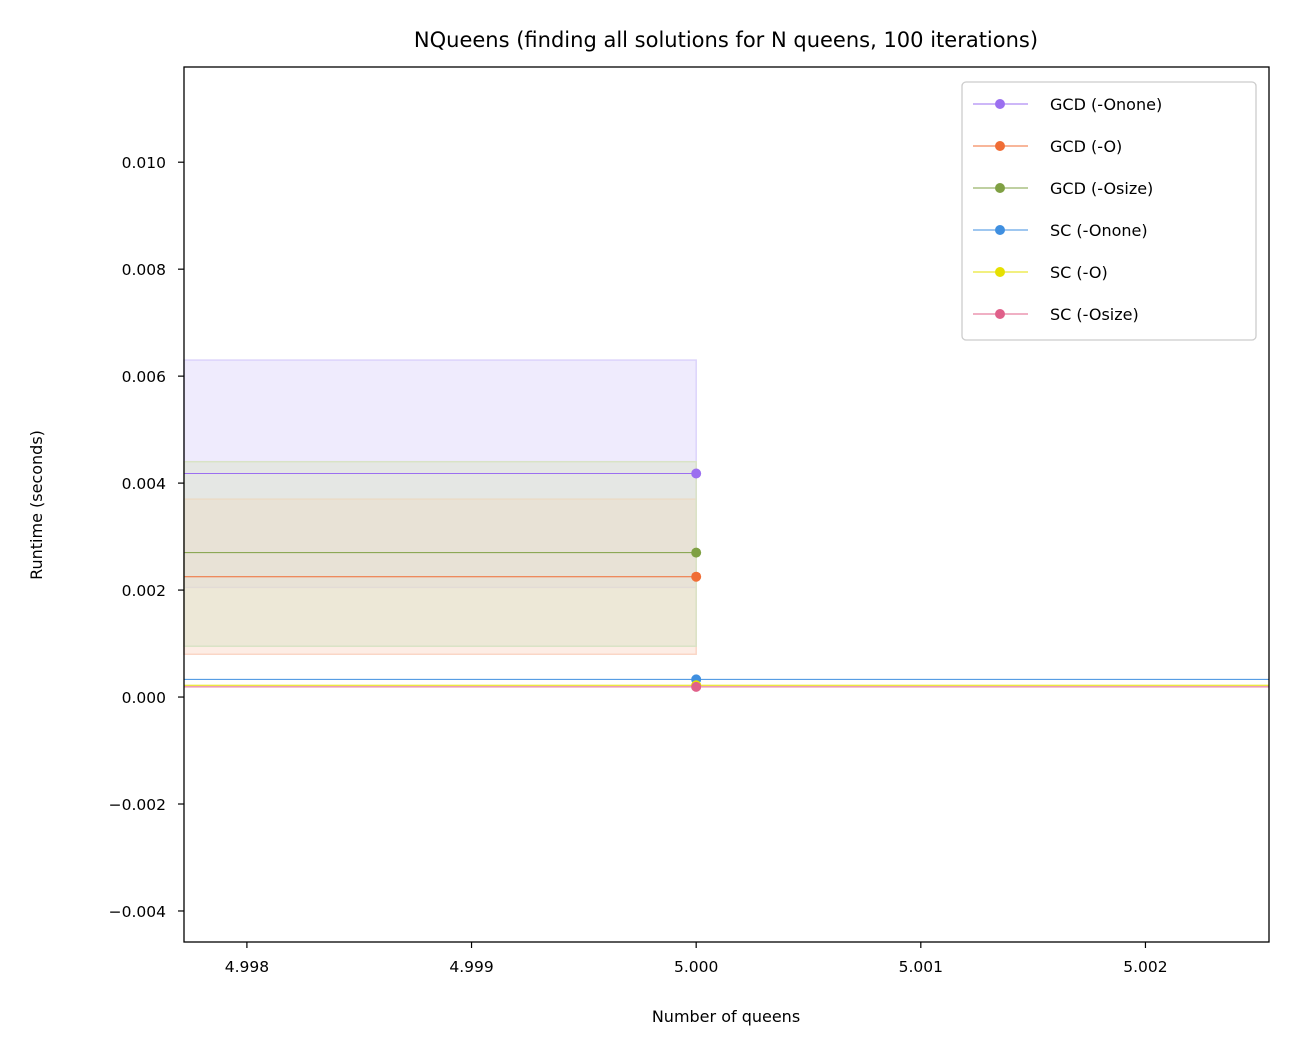  Describe the element at coordinates (137, 805) in the screenshot. I see `y-tick-label: −0.002` at that location.